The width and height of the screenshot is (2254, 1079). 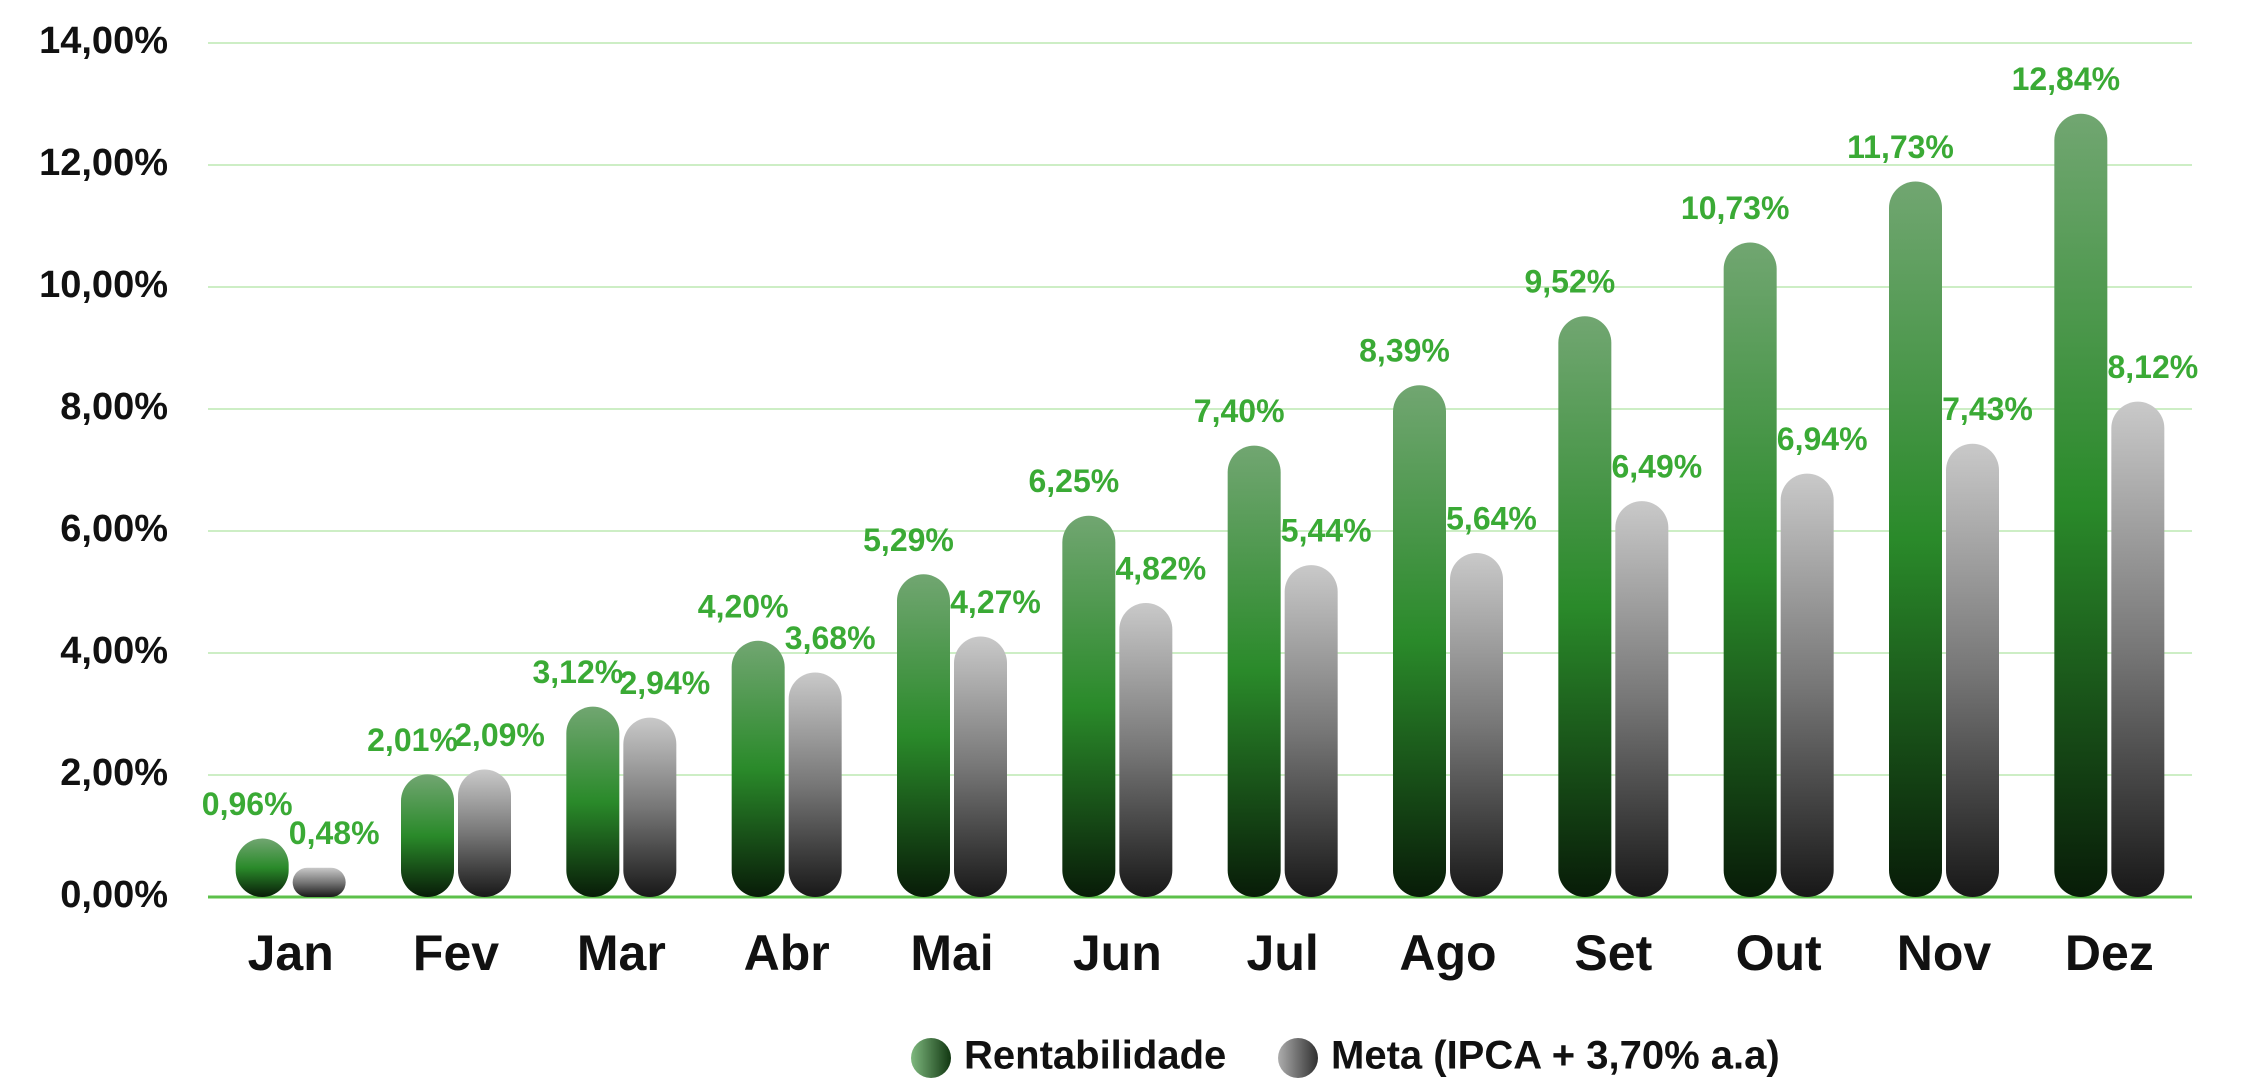 I want to click on y-tick-label: 4,00%, so click(x=114, y=651).